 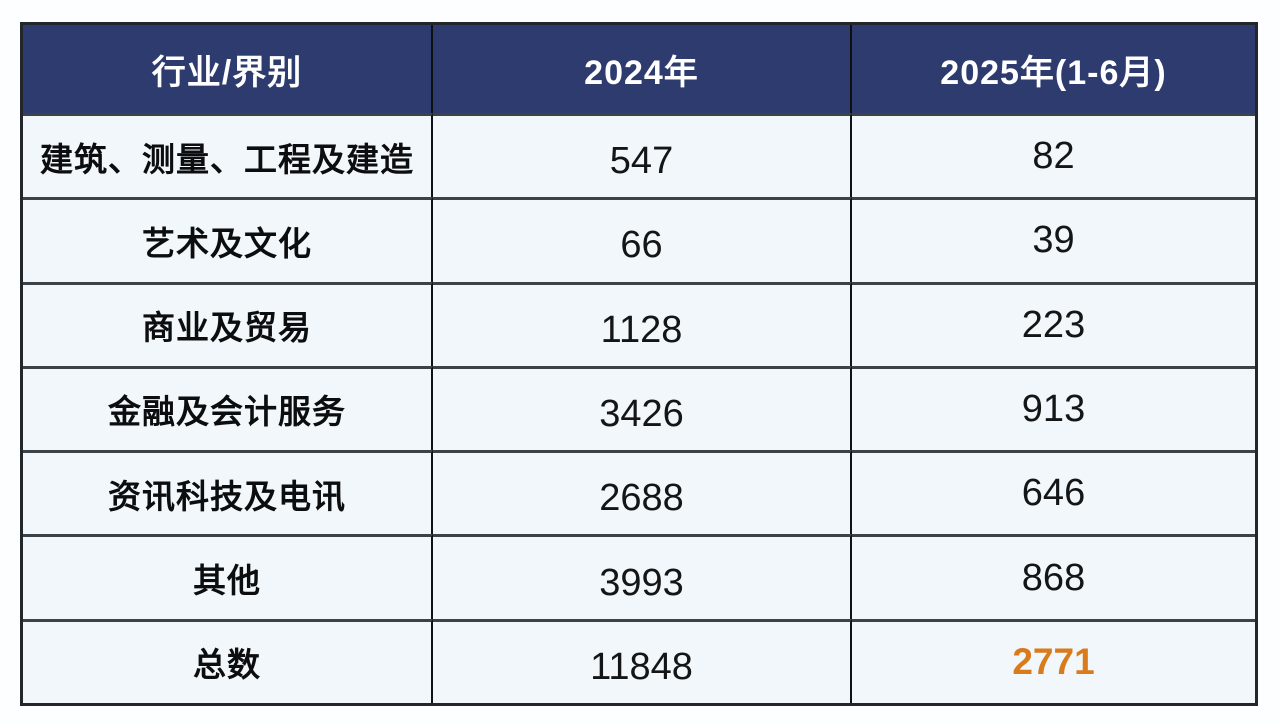 What do you see at coordinates (1053, 576) in the screenshot?
I see `cell-others-2025: 868` at bounding box center [1053, 576].